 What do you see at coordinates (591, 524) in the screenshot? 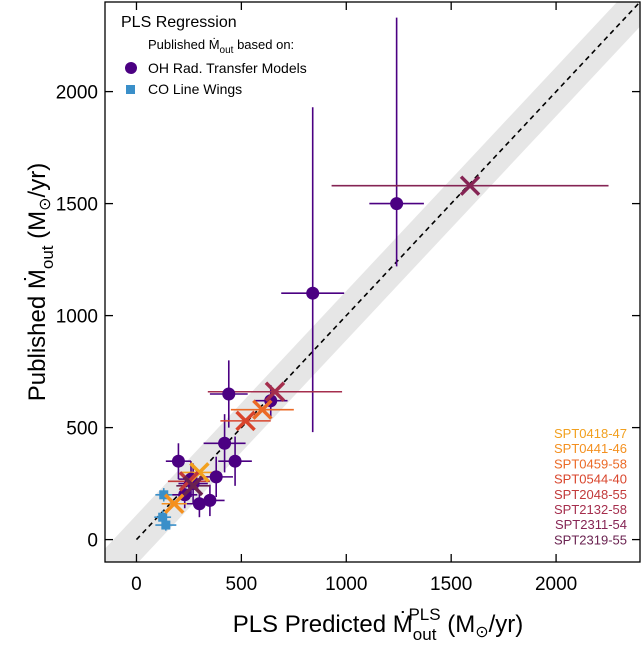
I see `target-label-spt2311-54: SPT2311-54` at bounding box center [591, 524].